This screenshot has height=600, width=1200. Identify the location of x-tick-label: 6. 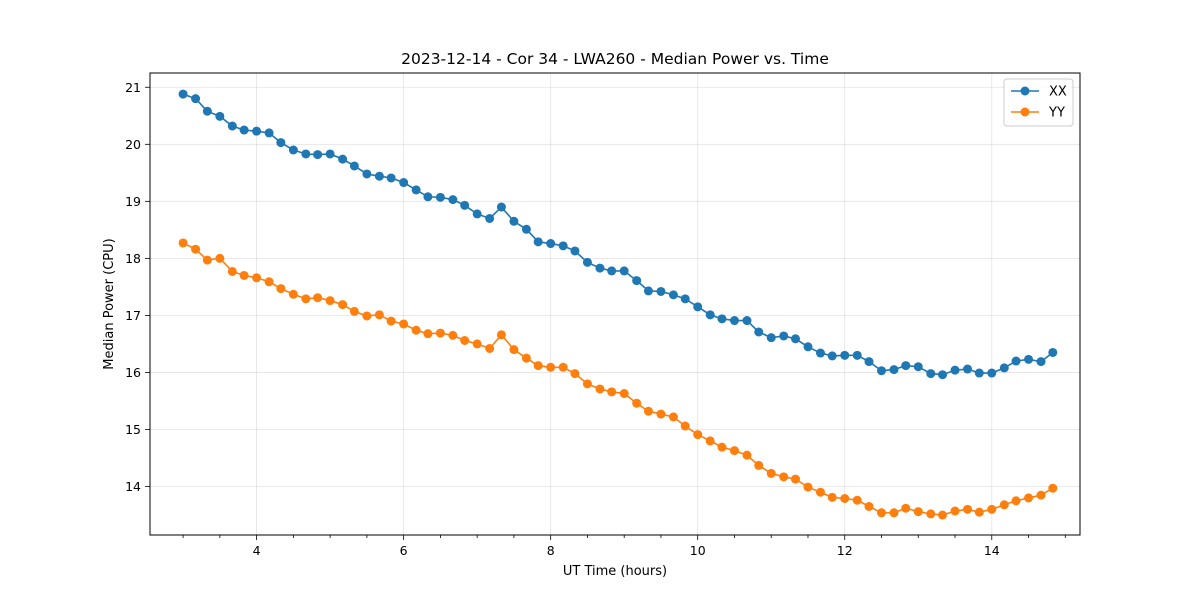
(404, 550).